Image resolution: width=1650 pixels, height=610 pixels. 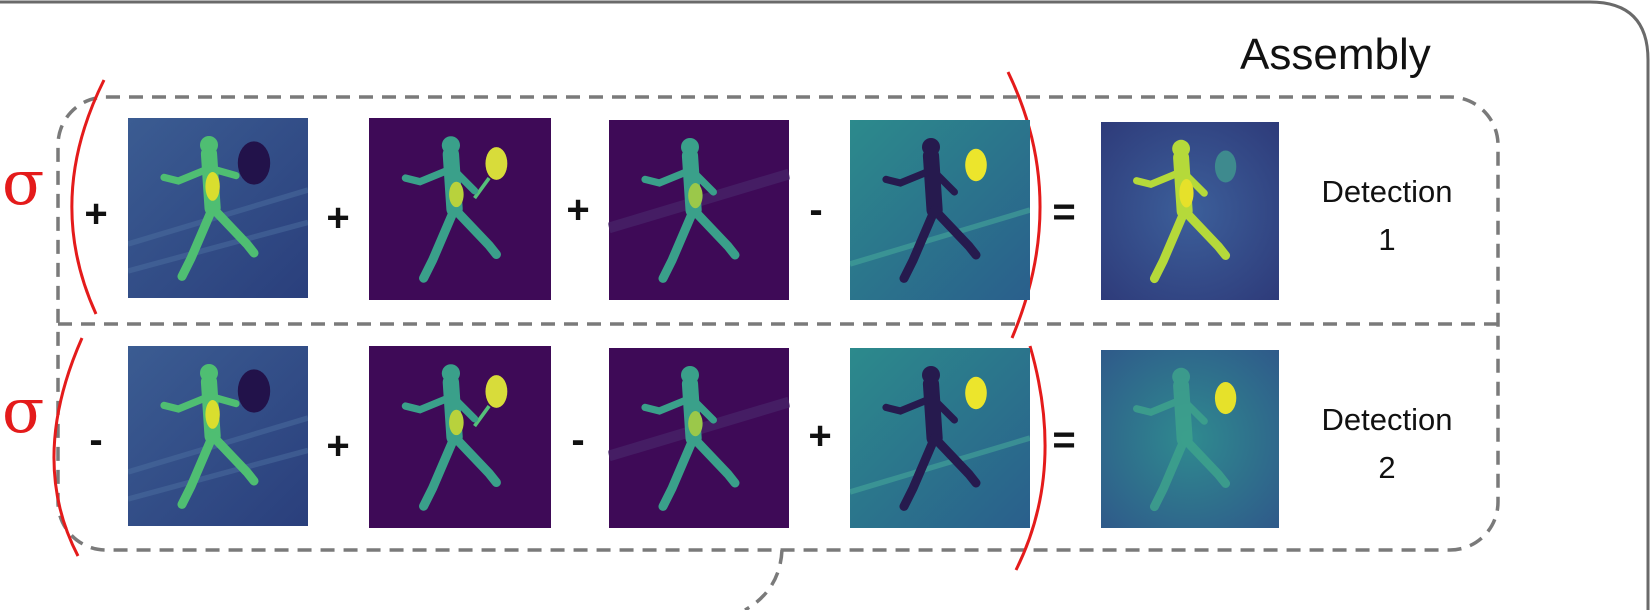 What do you see at coordinates (764, 579) in the screenshot?
I see `dashed-connector` at bounding box center [764, 579].